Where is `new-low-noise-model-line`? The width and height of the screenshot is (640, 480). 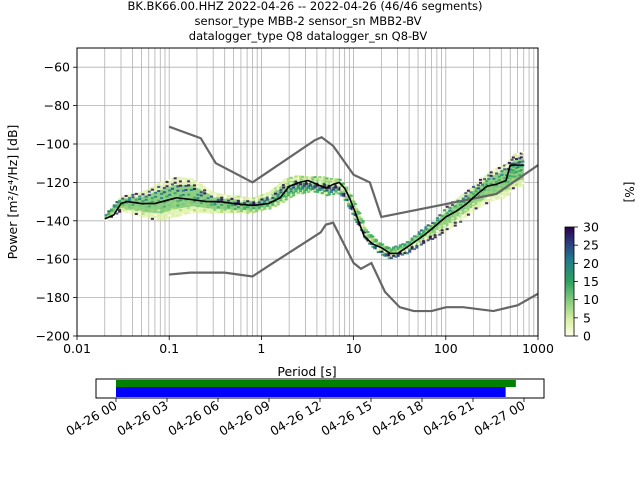 new-low-noise-model-line is located at coordinates (353, 267).